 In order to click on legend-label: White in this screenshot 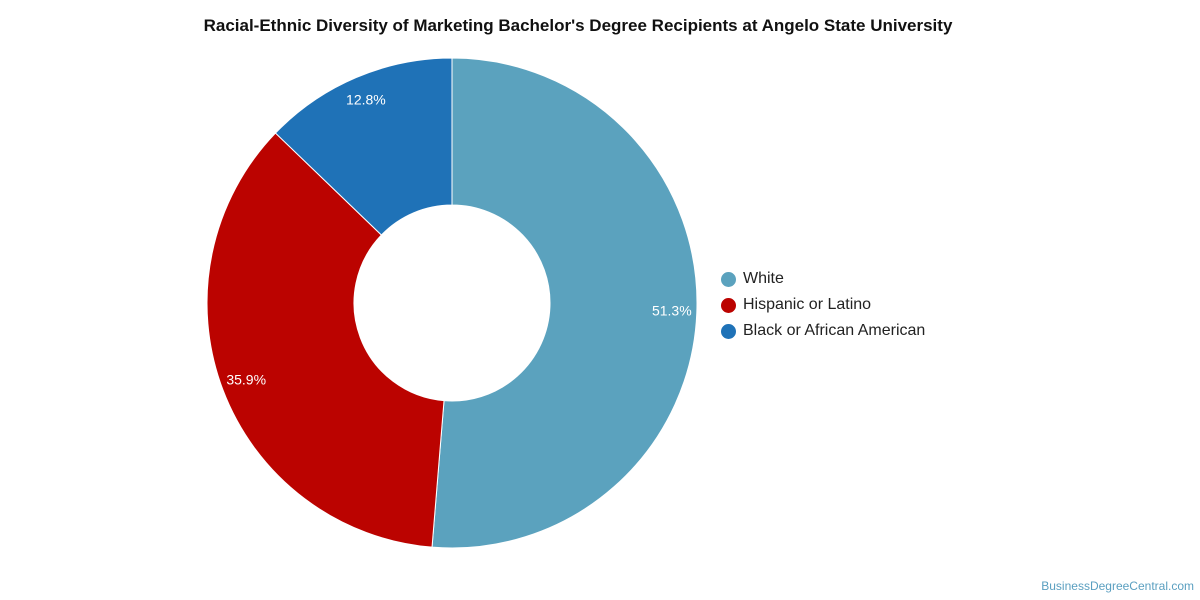, I will do `click(763, 278)`.